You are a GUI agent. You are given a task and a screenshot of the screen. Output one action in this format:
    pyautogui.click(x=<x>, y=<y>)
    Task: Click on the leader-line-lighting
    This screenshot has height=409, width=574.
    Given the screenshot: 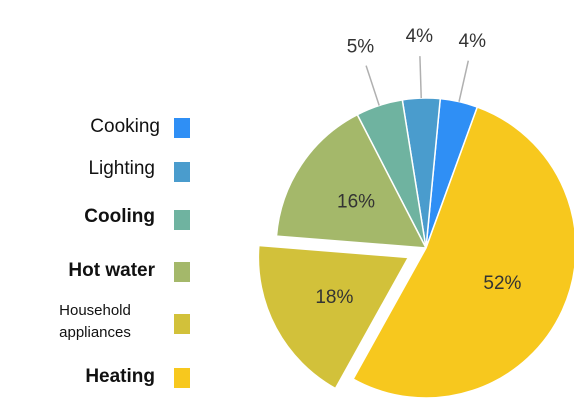 What is the action you would take?
    pyautogui.click(x=420, y=77)
    